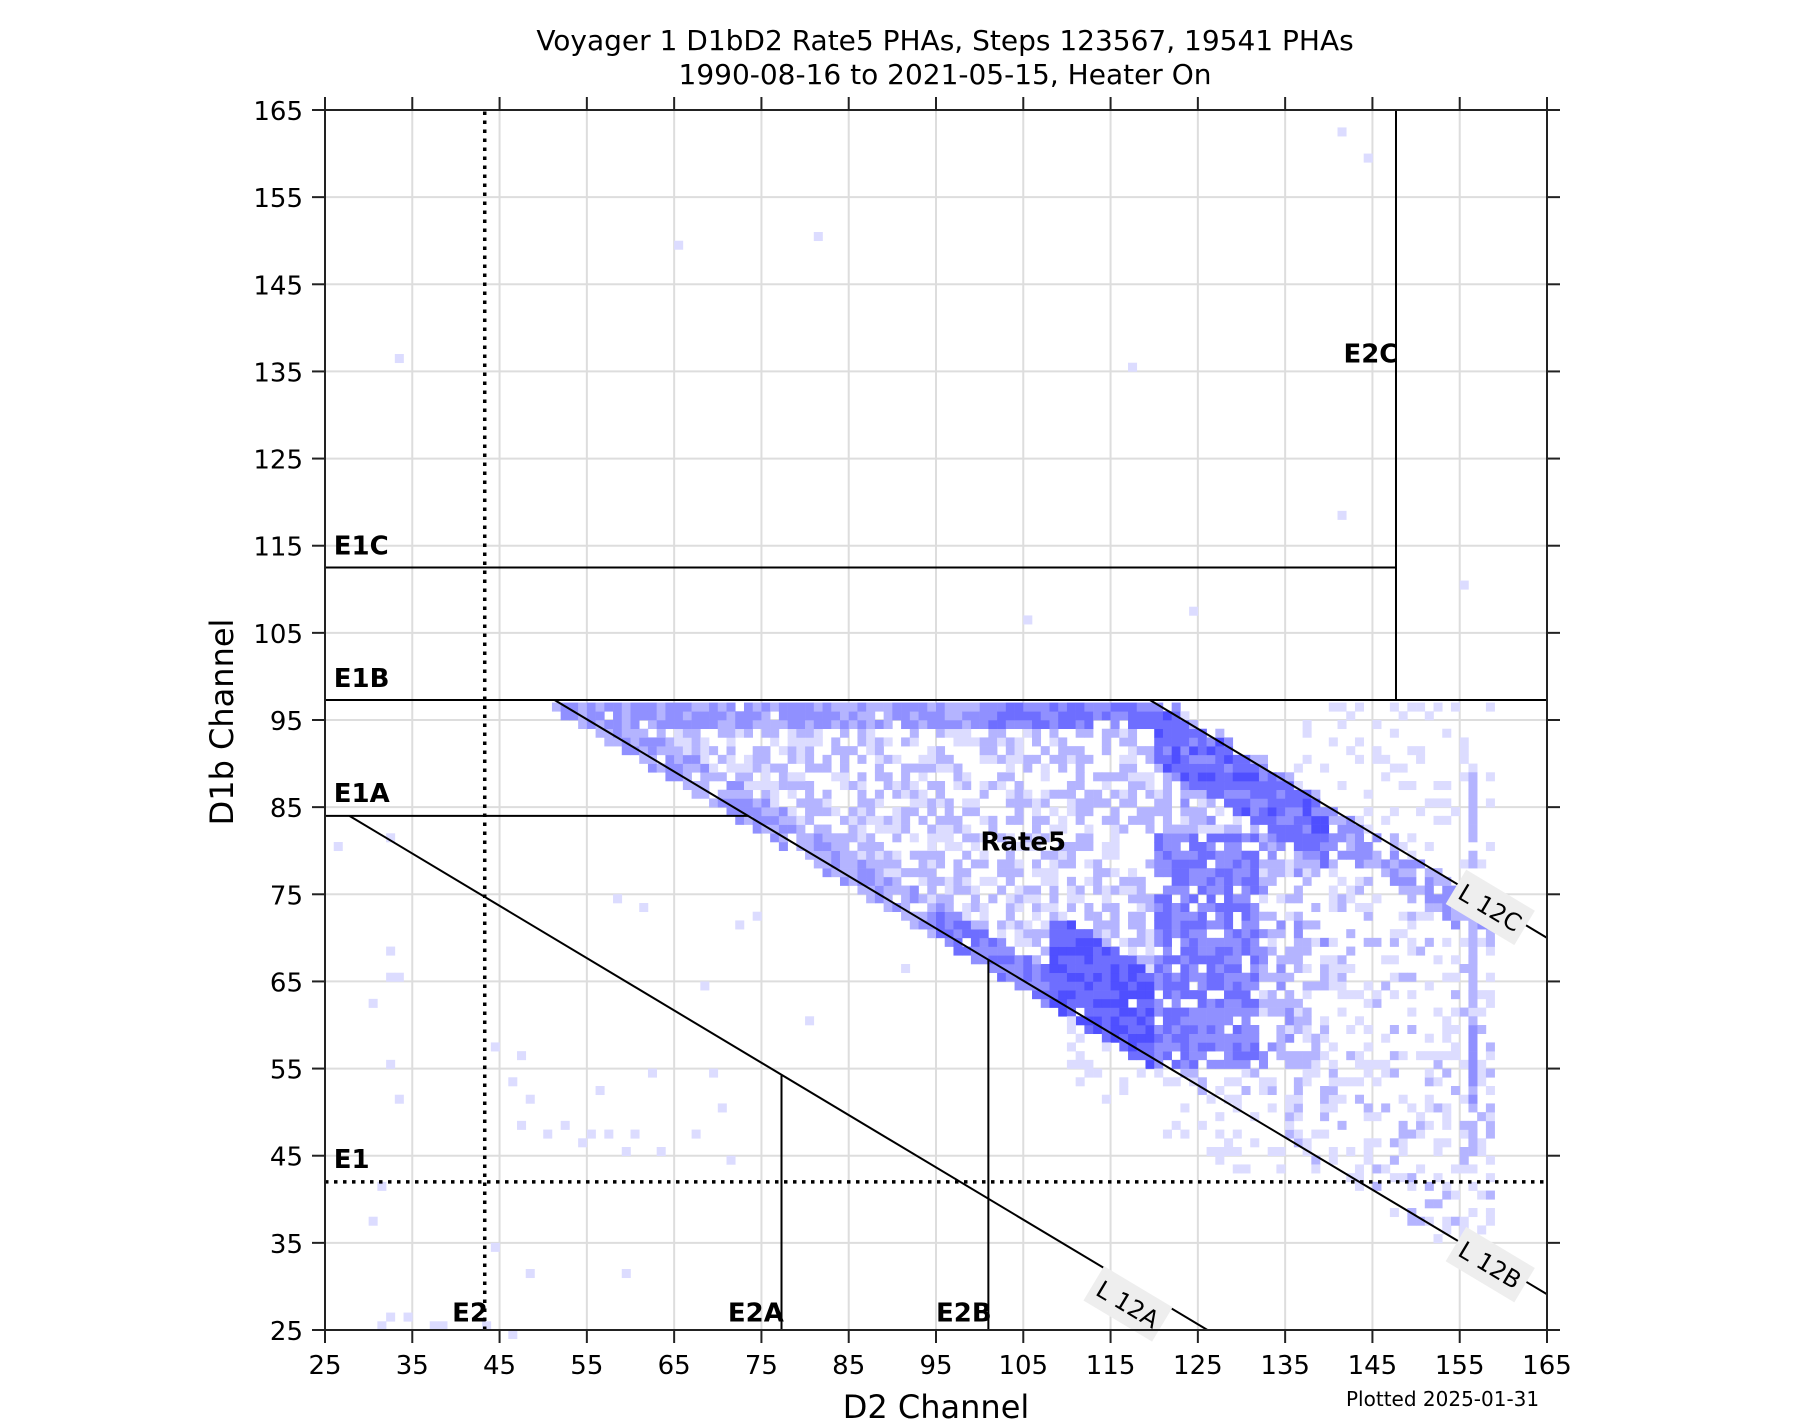 Image resolution: width=1820 pixels, height=1426 pixels. What do you see at coordinates (935, 1366) in the screenshot?
I see `x-tick-label: 95` at bounding box center [935, 1366].